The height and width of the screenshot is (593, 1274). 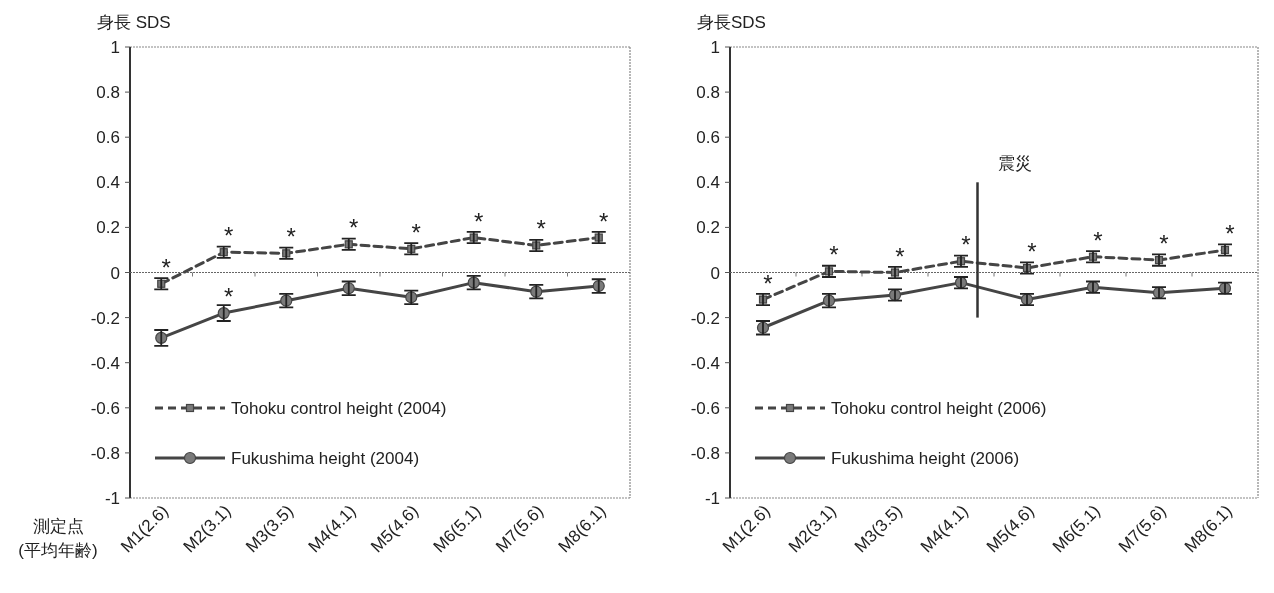 I want to click on y-axis-title: 身長SDS, so click(x=731, y=22).